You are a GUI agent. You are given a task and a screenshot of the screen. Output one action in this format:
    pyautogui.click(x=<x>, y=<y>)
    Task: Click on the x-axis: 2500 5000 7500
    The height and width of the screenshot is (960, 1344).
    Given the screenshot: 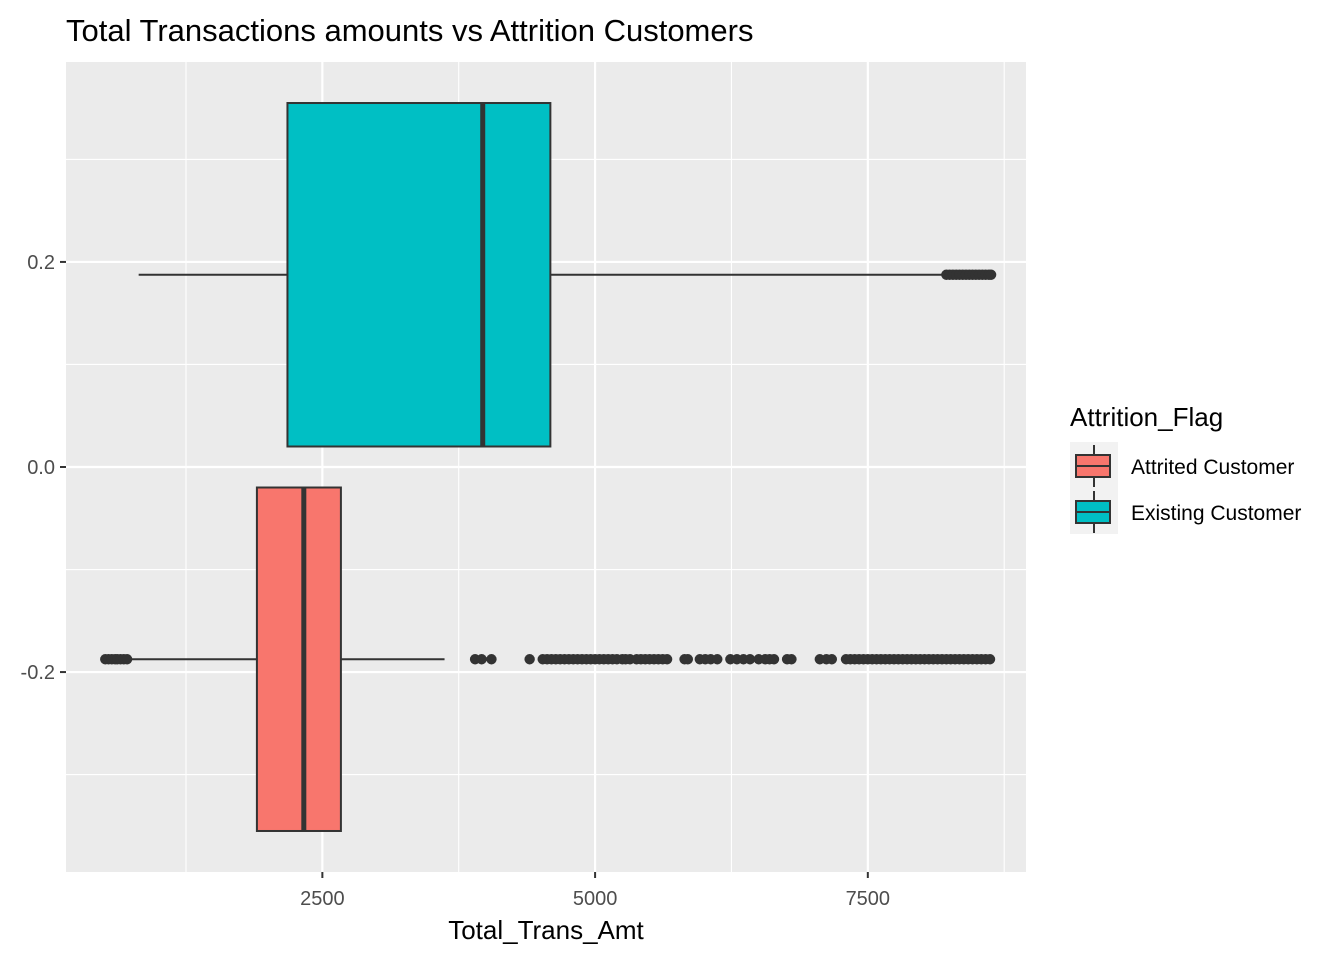 What is the action you would take?
    pyautogui.click(x=595, y=891)
    